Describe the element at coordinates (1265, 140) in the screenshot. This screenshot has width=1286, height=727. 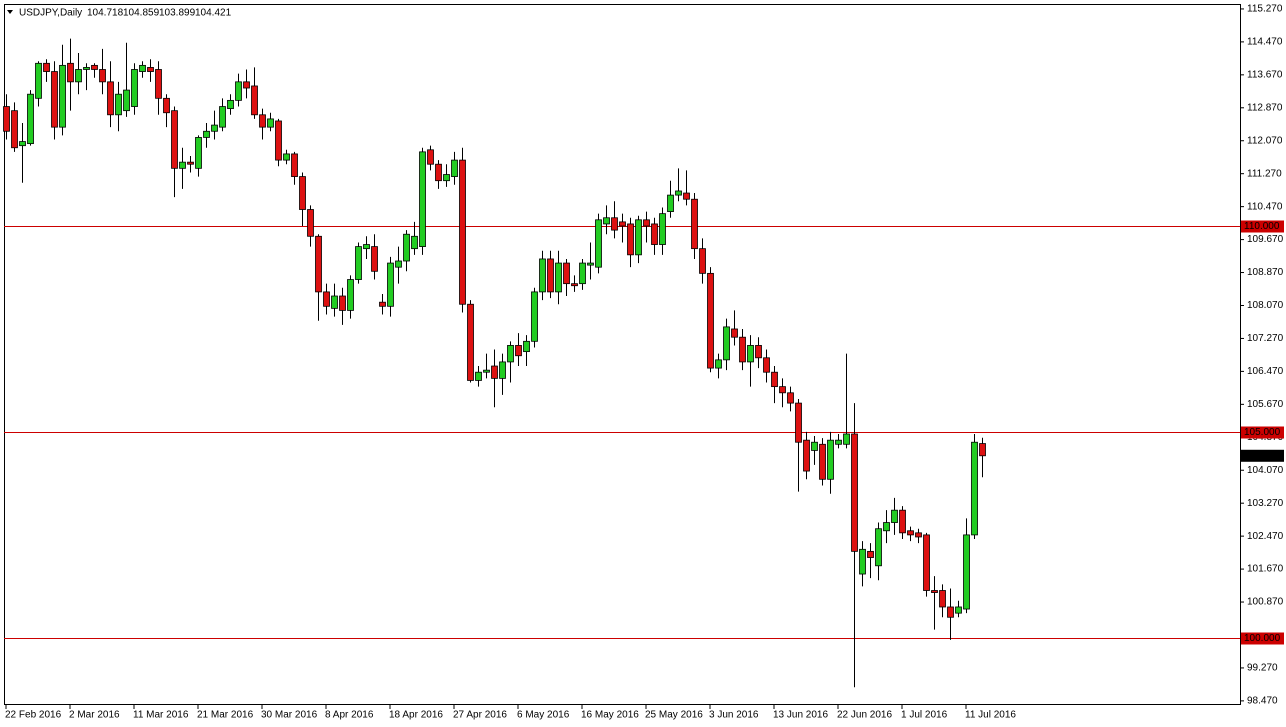
I see `y-tick-label: 112.070` at that location.